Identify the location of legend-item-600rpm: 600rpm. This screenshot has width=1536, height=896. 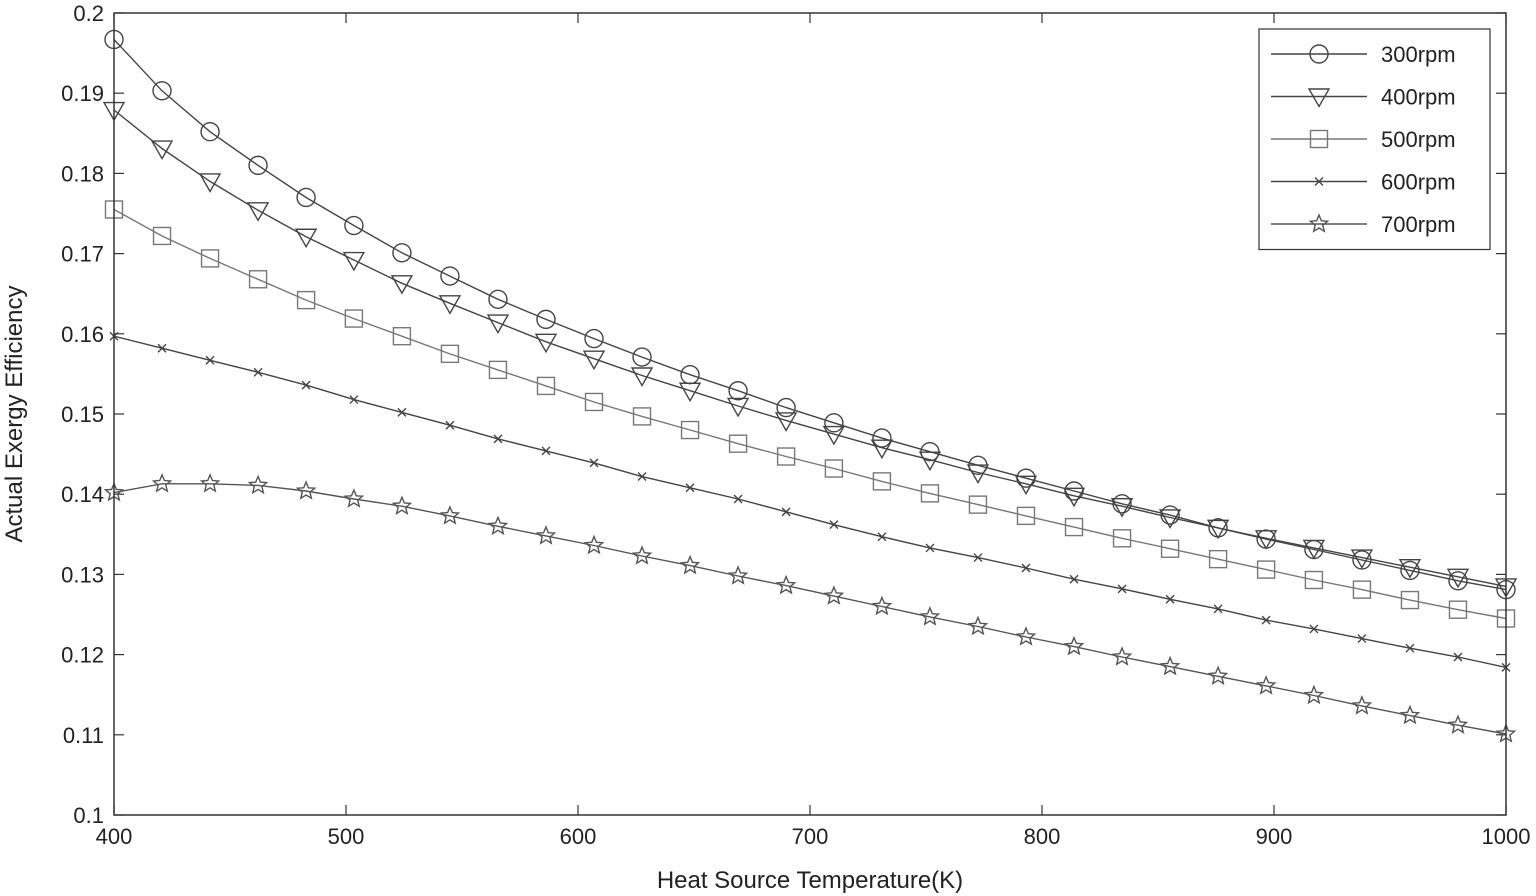
(1363, 182).